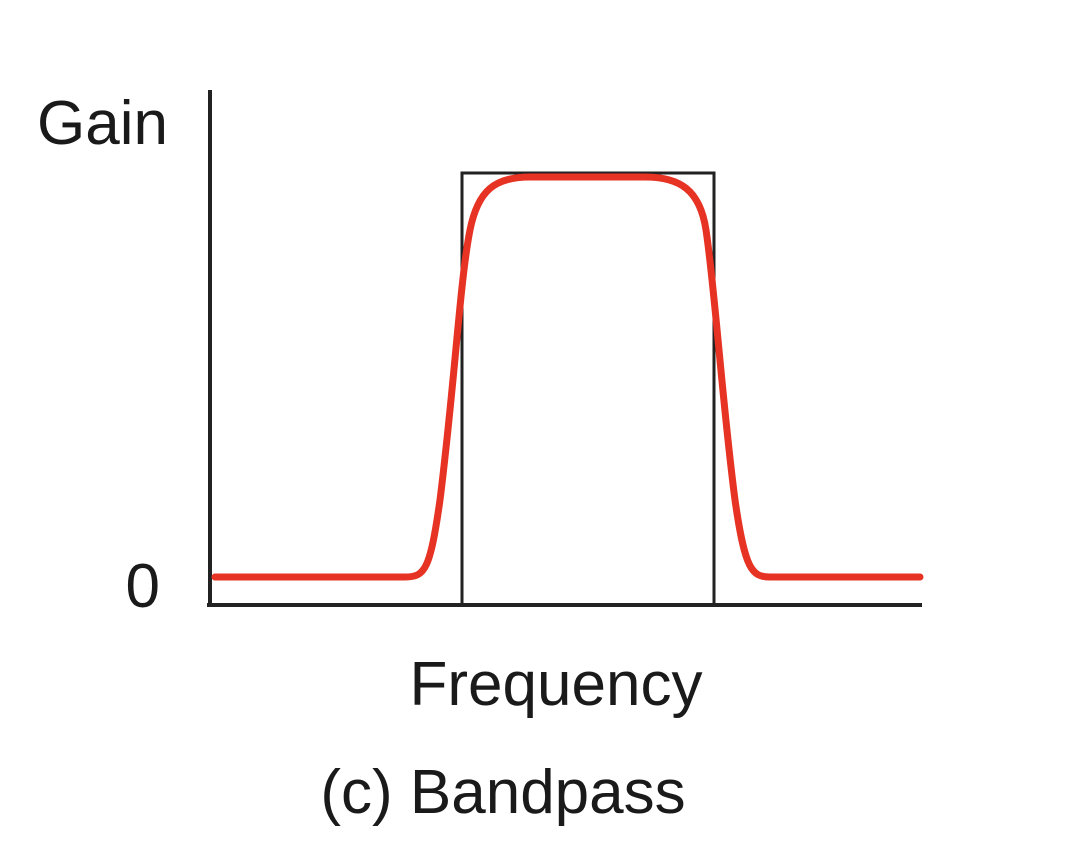  I want to click on caption: (c) Bandpass, so click(502, 792).